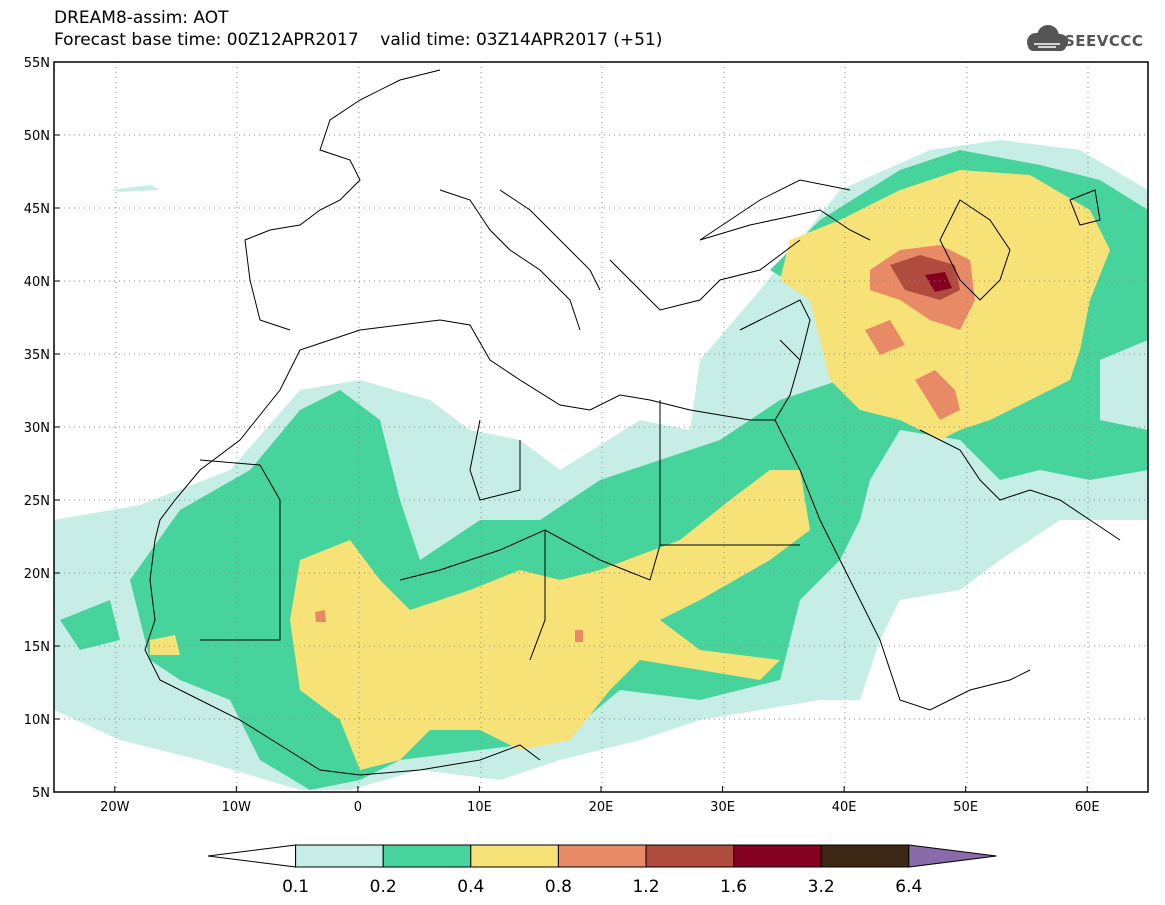 The height and width of the screenshot is (905, 1165). Describe the element at coordinates (237, 807) in the screenshot. I see `lon-tick-label: 10W` at that location.